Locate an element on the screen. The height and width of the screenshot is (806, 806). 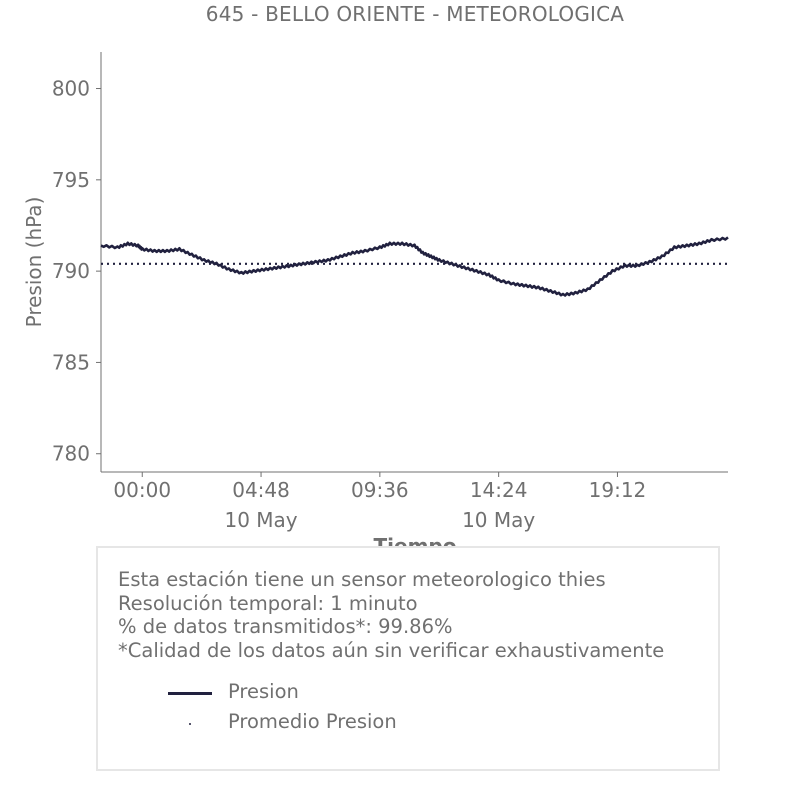
legend-label-promedio: Promedio Presion is located at coordinates (312, 721).